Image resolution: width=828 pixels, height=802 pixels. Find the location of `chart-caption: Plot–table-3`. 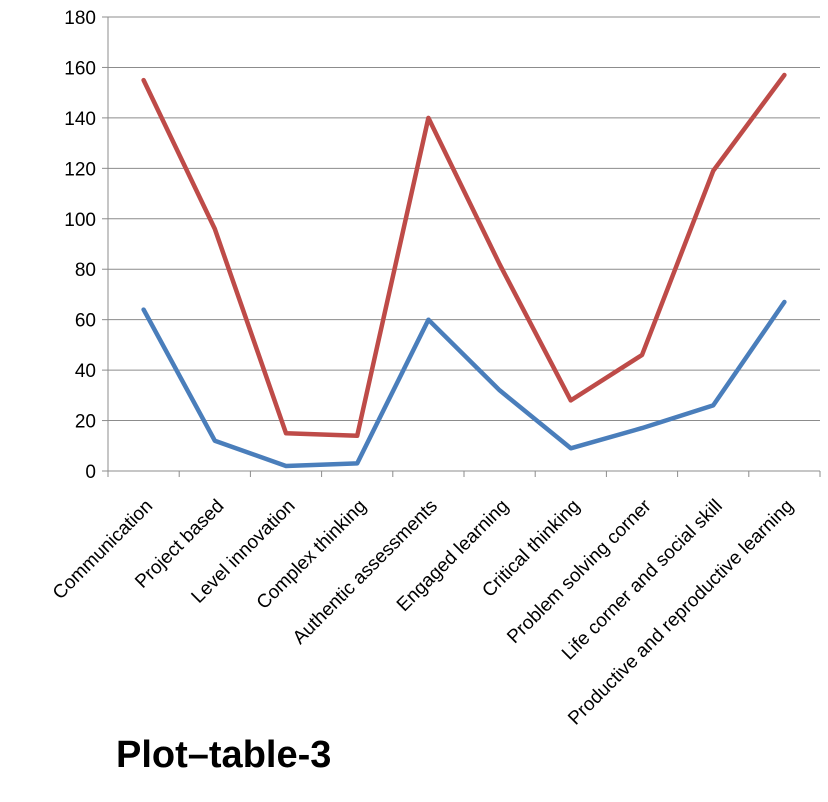

chart-caption: Plot–table-3 is located at coordinates (224, 755).